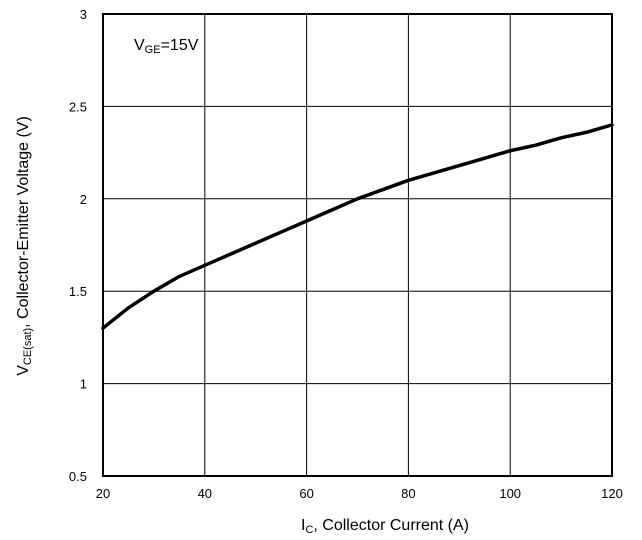 The image size is (642, 540). Describe the element at coordinates (385, 526) in the screenshot. I see `x-axis-title: IC, Collector Current (A)` at that location.